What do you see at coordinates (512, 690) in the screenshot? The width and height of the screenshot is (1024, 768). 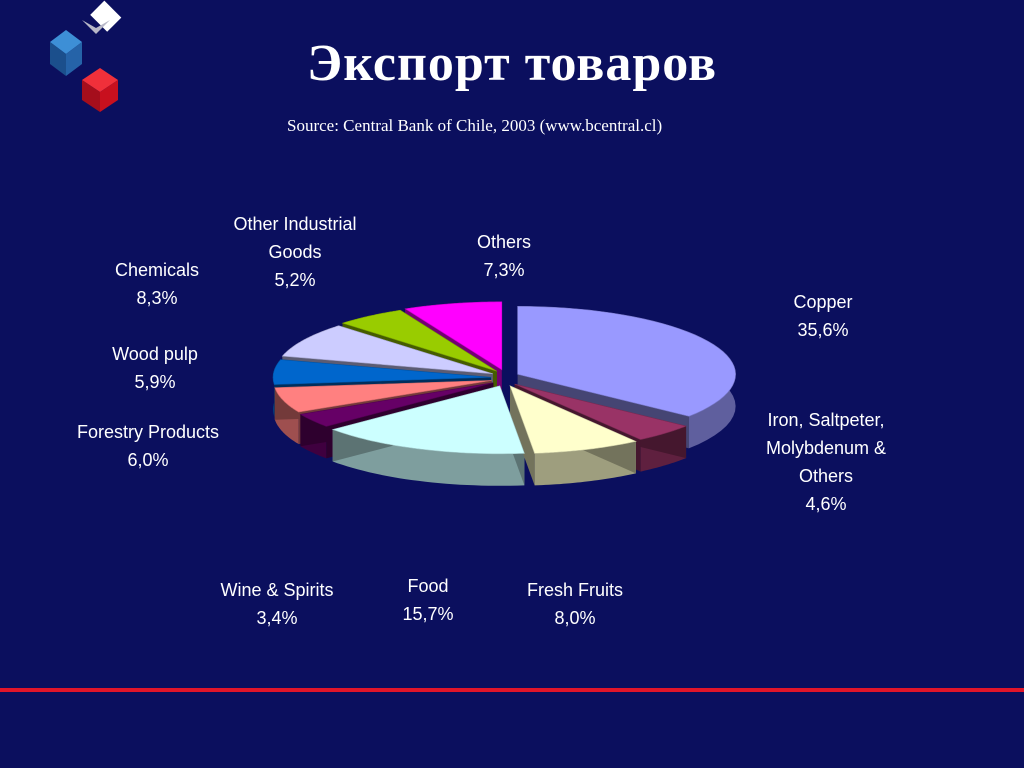 I see `footer-divider` at bounding box center [512, 690].